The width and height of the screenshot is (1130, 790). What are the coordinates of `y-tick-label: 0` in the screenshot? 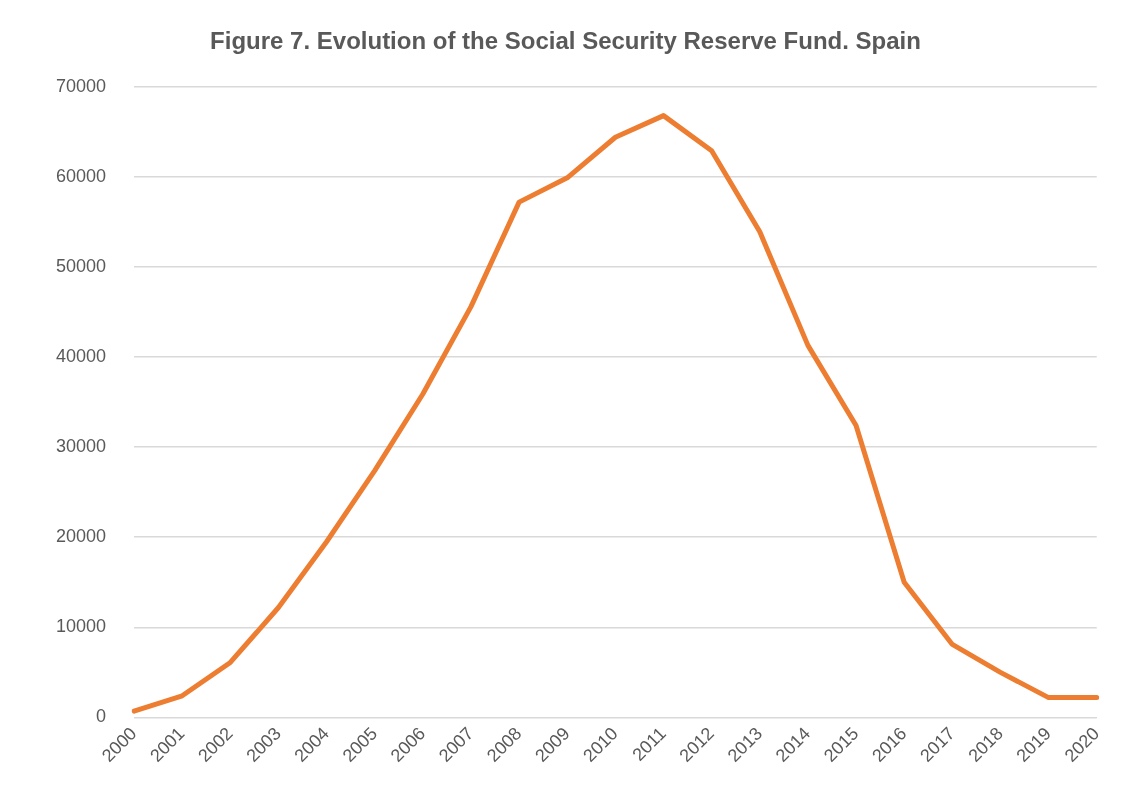 It's located at (101, 716).